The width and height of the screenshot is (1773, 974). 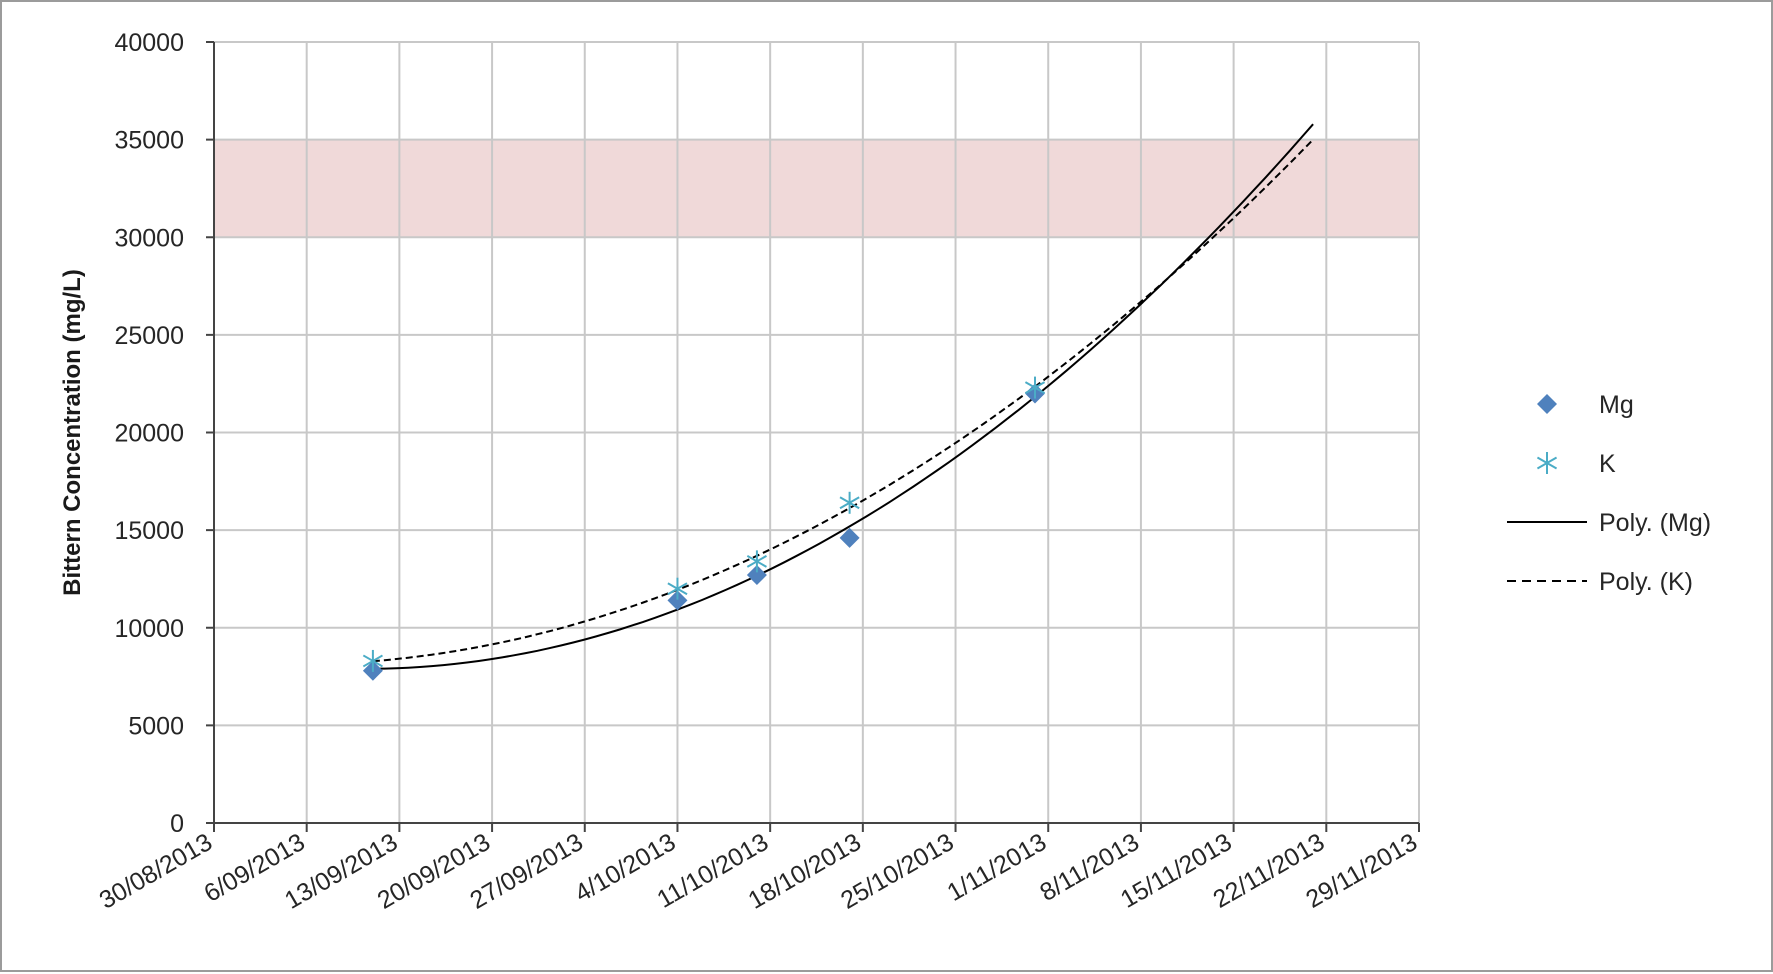 What do you see at coordinates (156, 871) in the screenshot?
I see `x-tick-label: 30/08/2013` at bounding box center [156, 871].